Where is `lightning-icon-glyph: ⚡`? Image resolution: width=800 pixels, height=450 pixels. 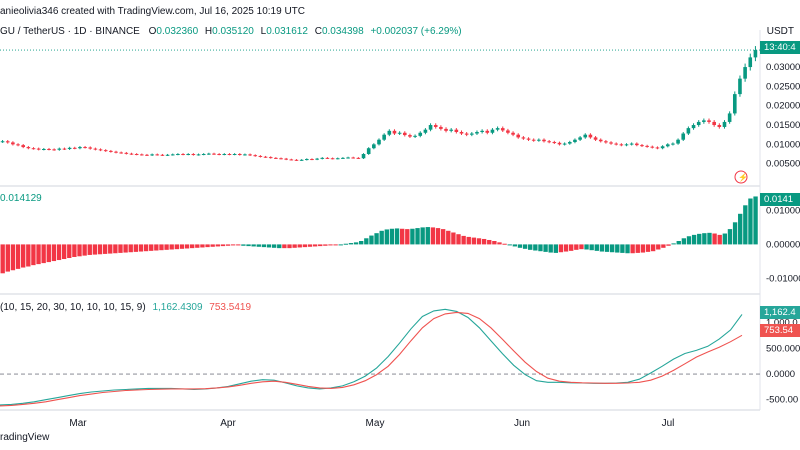
lightning-icon-glyph: ⚡ is located at coordinates (743, 177).